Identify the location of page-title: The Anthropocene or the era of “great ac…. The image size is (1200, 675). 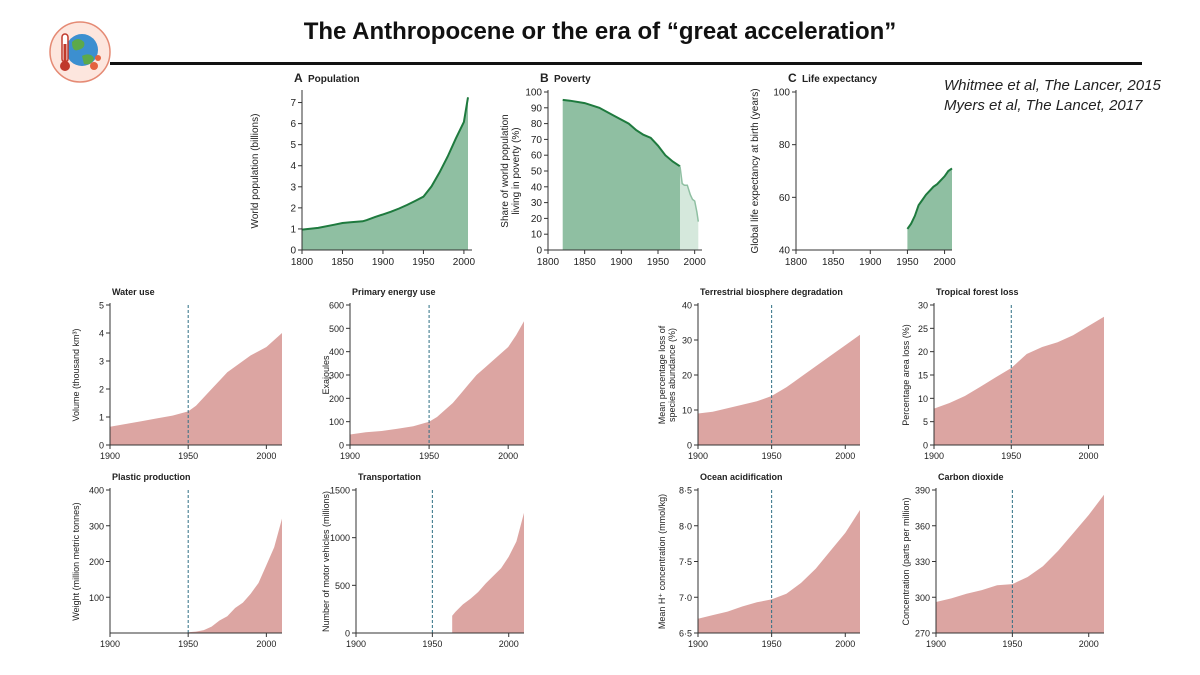
(600, 31).